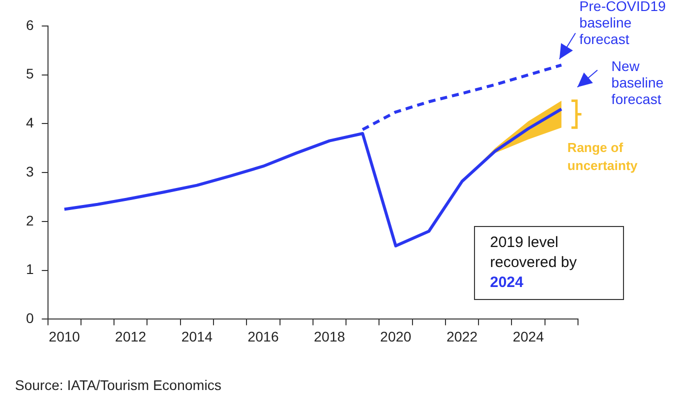  I want to click on x-tick-label: 2014, so click(197, 336).